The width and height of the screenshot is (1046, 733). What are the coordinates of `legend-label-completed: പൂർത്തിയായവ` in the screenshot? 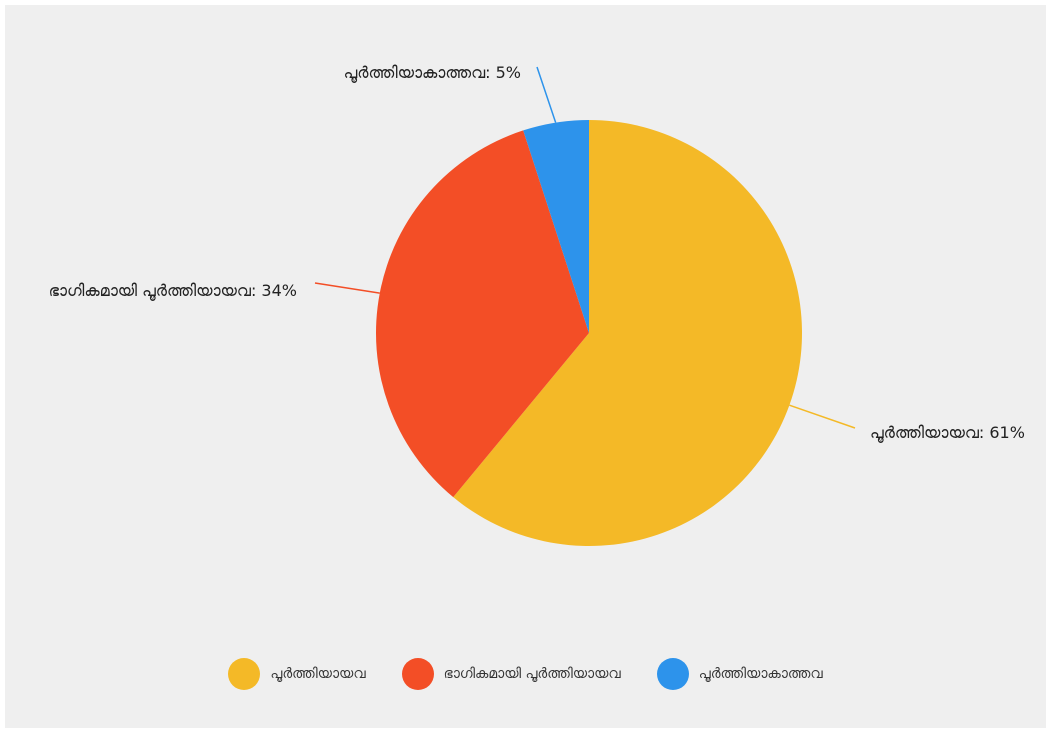 It's located at (318, 674).